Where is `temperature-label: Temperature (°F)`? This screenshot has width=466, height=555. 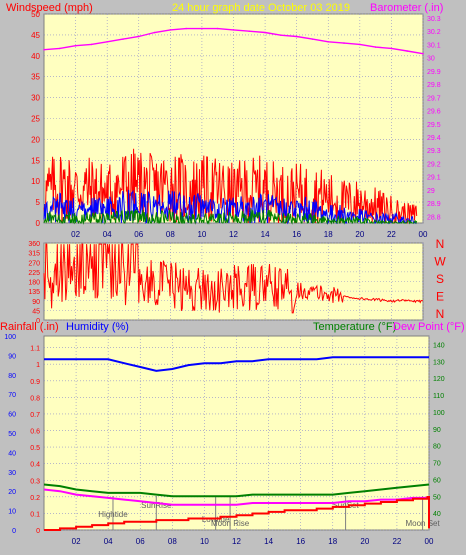
temperature-label: Temperature (°F) is located at coordinates (354, 327).